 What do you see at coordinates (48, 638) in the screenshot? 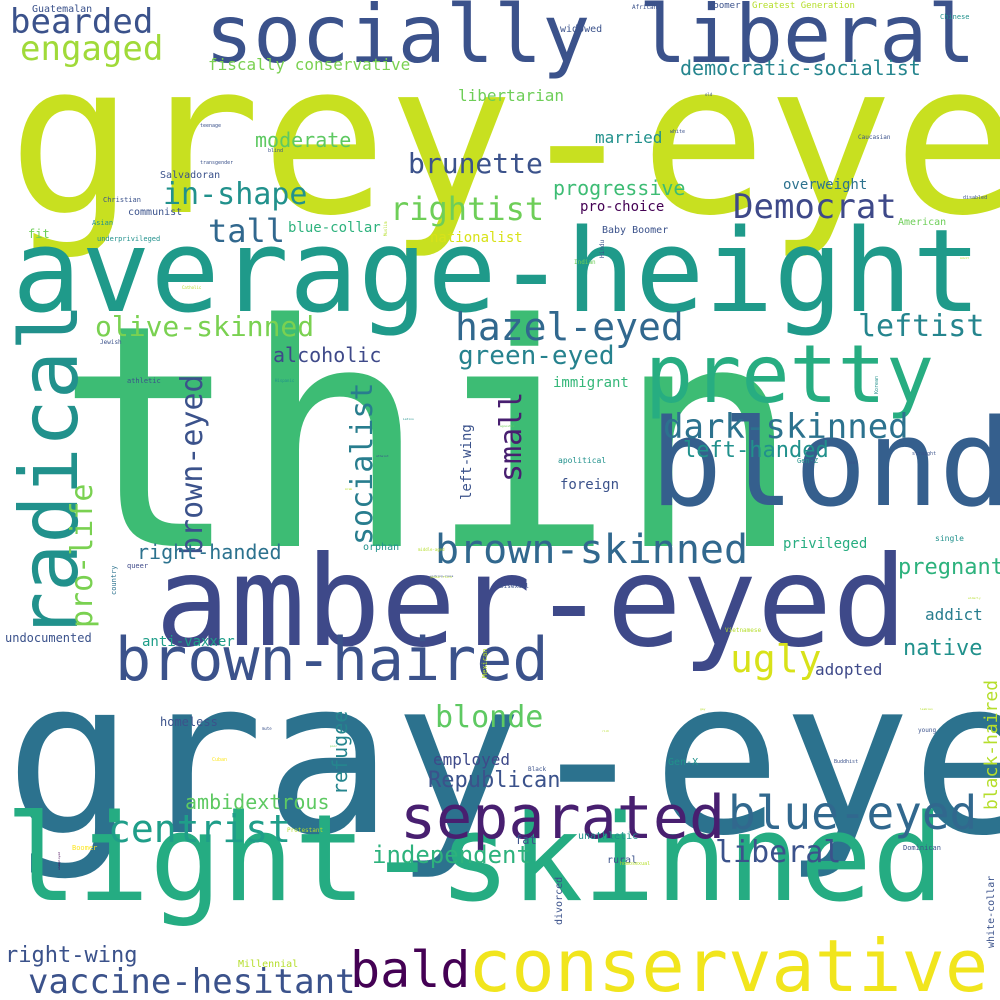
I see `word-undocumented: undocumented` at bounding box center [48, 638].